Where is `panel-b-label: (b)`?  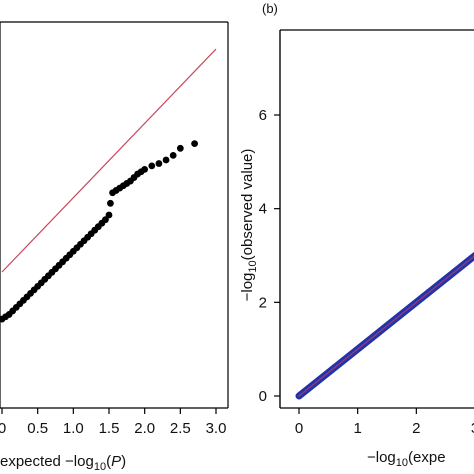
panel-b-label: (b) is located at coordinates (270, 8).